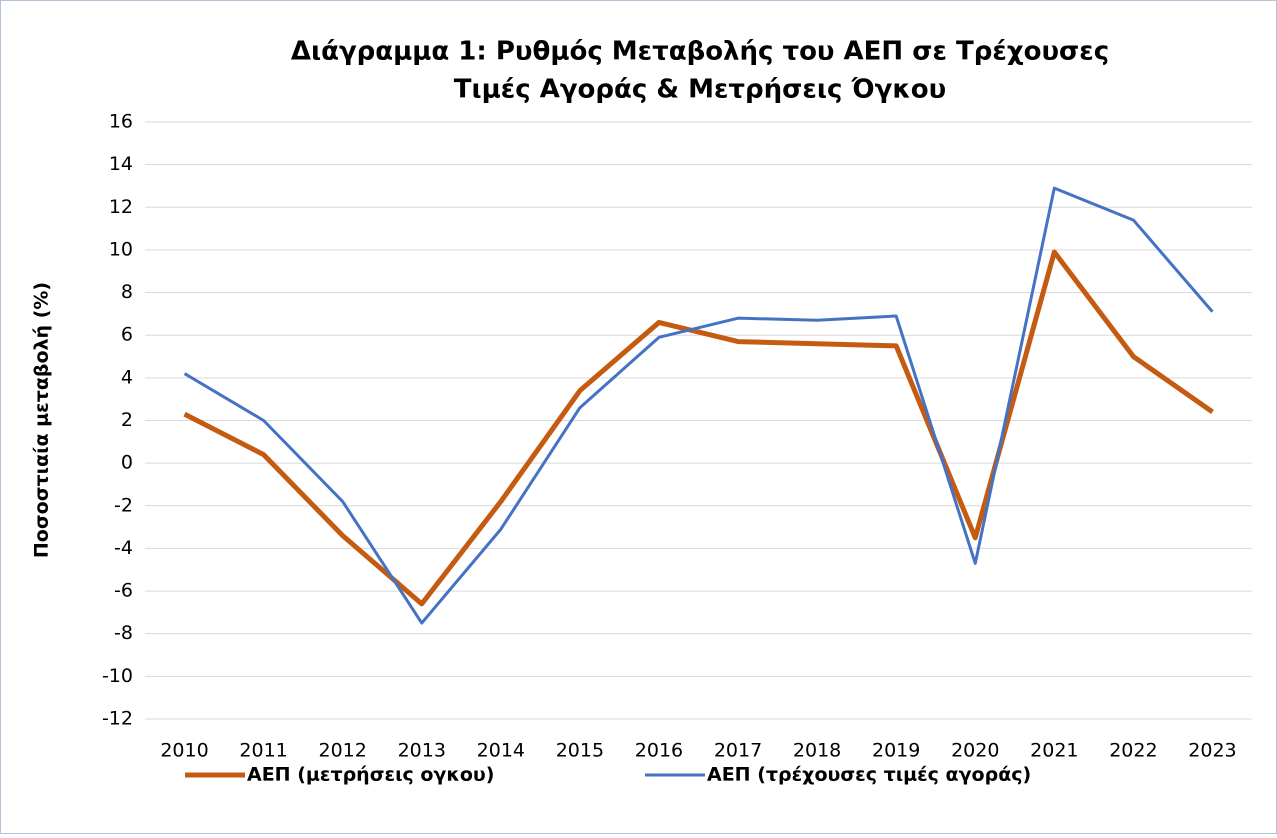 The width and height of the screenshot is (1277, 838). What do you see at coordinates (123, 505) in the screenshot?
I see `y-tick-label: -2` at bounding box center [123, 505].